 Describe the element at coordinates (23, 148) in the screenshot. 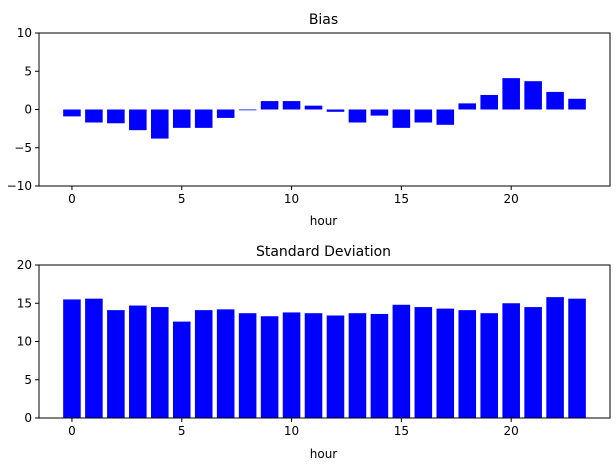

I see `y-tick-label: −5` at that location.